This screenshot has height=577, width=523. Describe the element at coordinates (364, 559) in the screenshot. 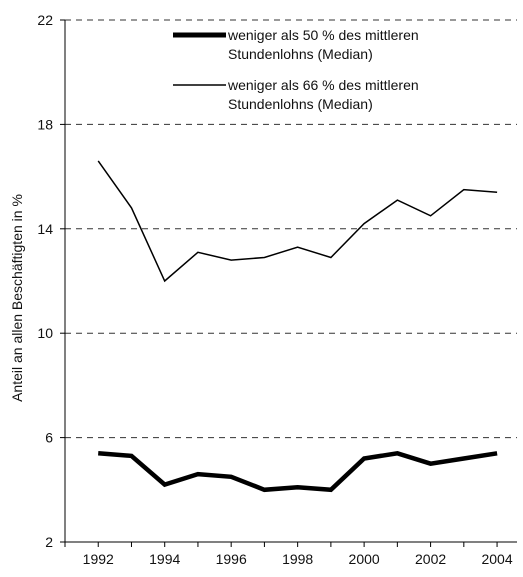

I see `x-tick-label: 2000` at that location.